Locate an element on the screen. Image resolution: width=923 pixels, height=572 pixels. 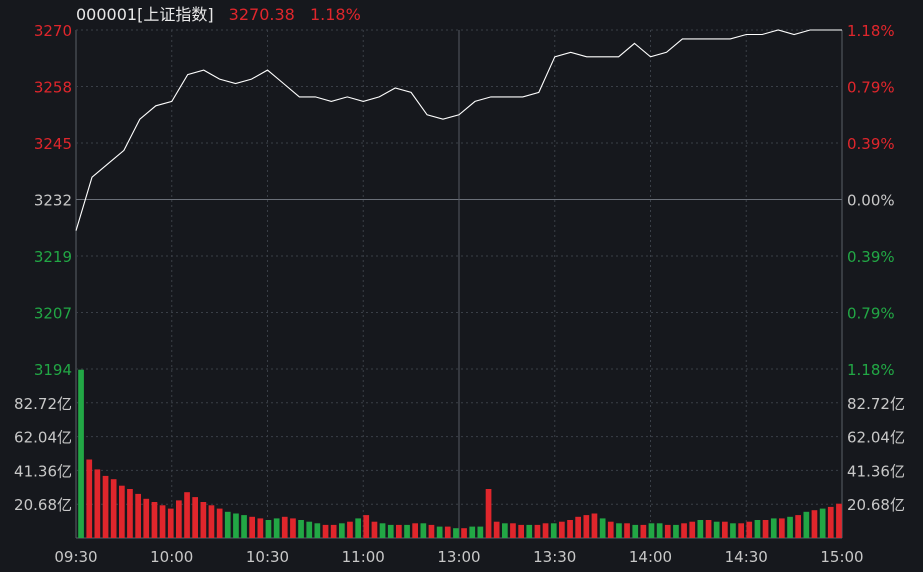
chart-header: 000001[上证指数] 3270.38 1.18% is located at coordinates (223, 15).